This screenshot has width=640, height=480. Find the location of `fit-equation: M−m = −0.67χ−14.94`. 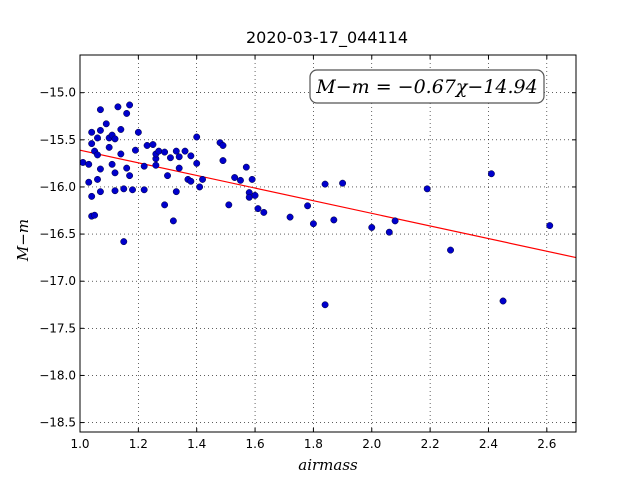

fit-equation: M−m = −0.67χ−14.94 is located at coordinates (426, 87).